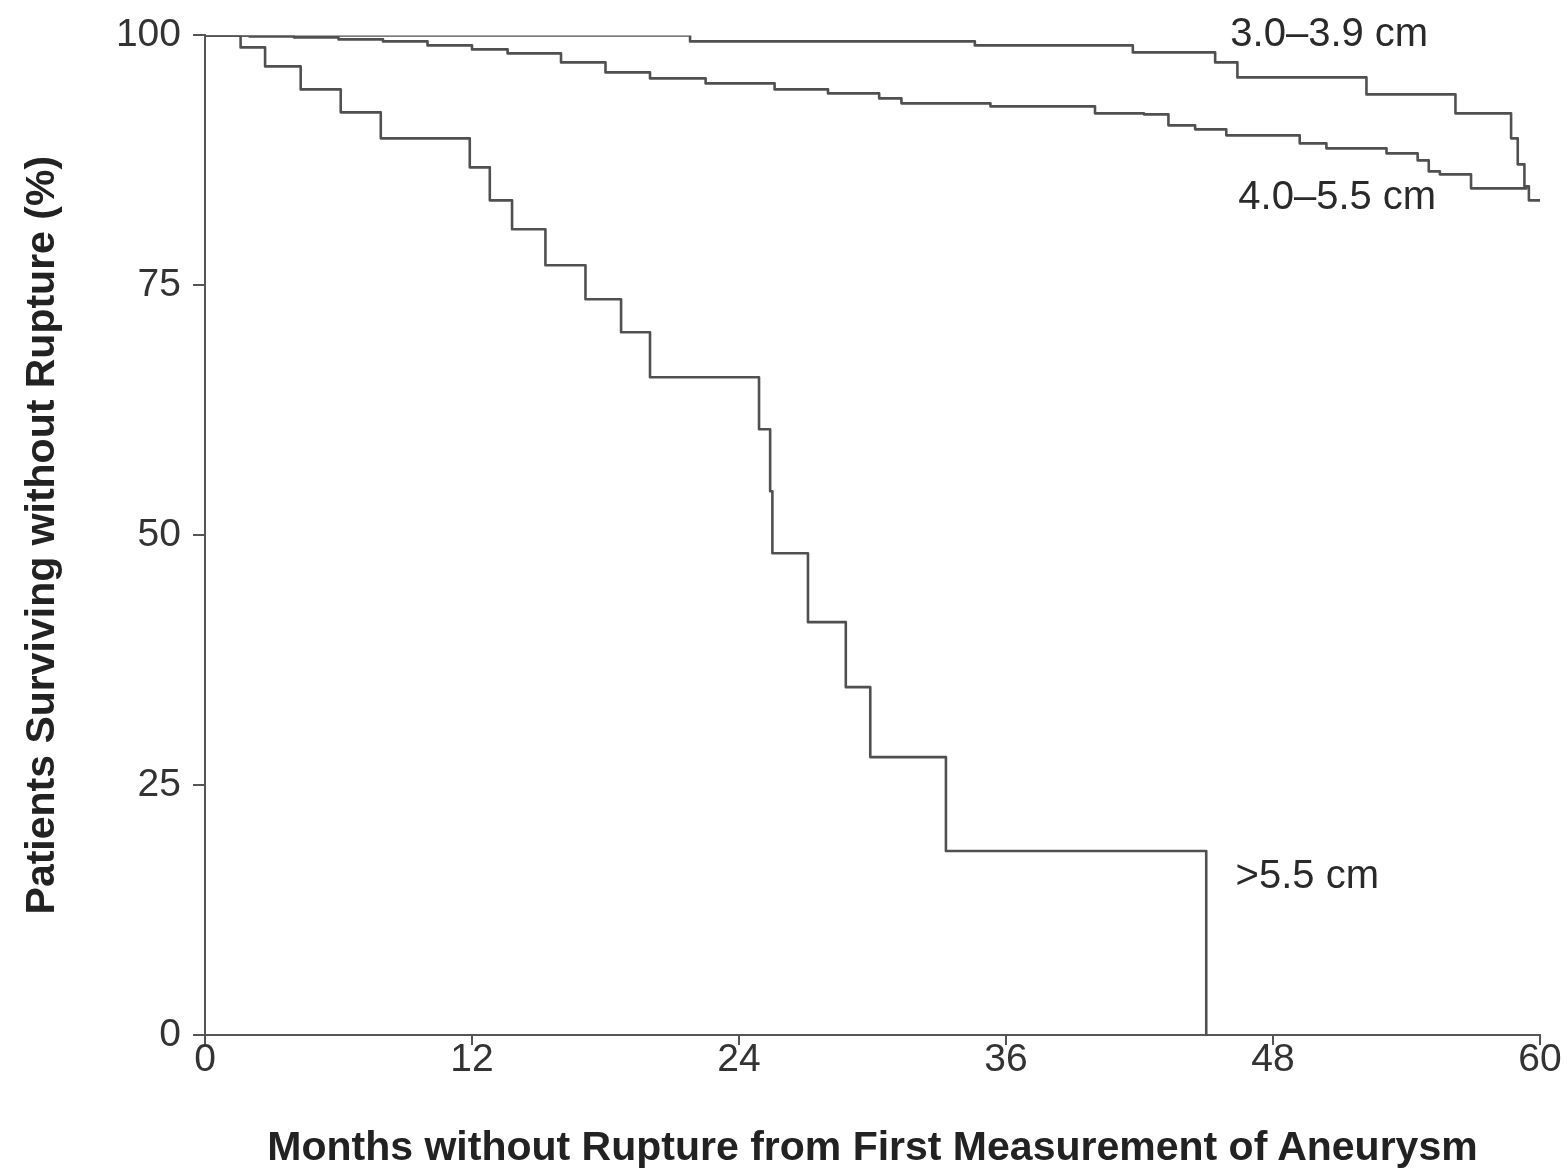 The height and width of the screenshot is (1175, 1567). I want to click on x-tick-label: 48, so click(1273, 1058).